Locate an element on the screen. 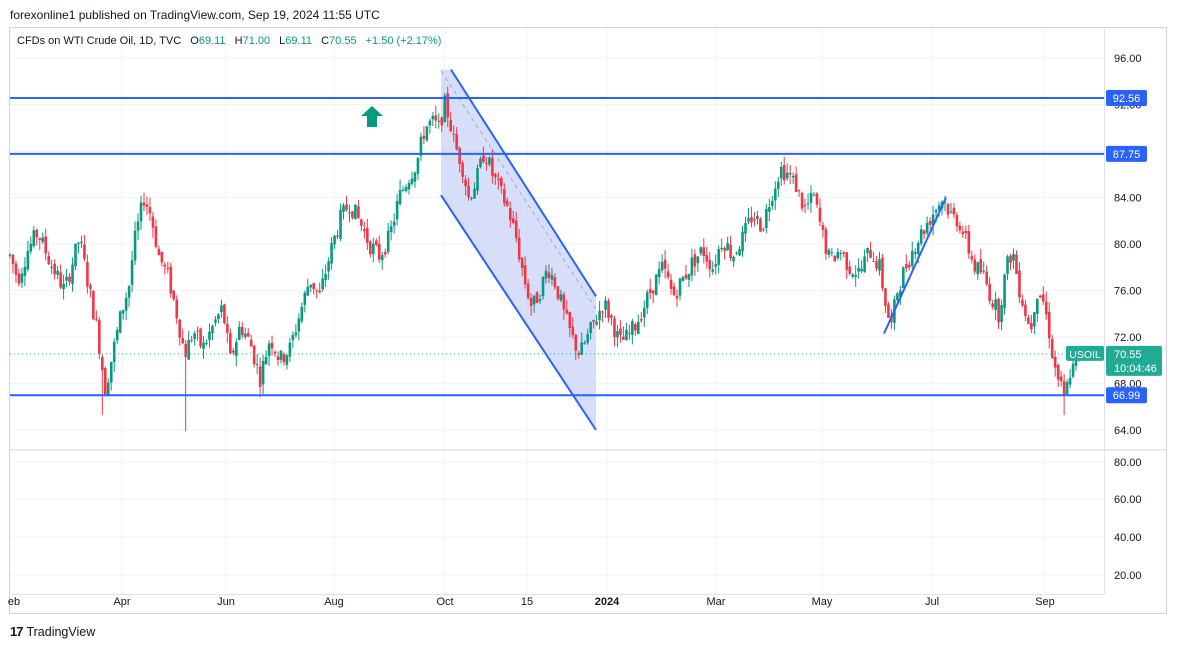 The width and height of the screenshot is (1177, 650). tradingview-logo-text: TradingView is located at coordinates (61, 631).